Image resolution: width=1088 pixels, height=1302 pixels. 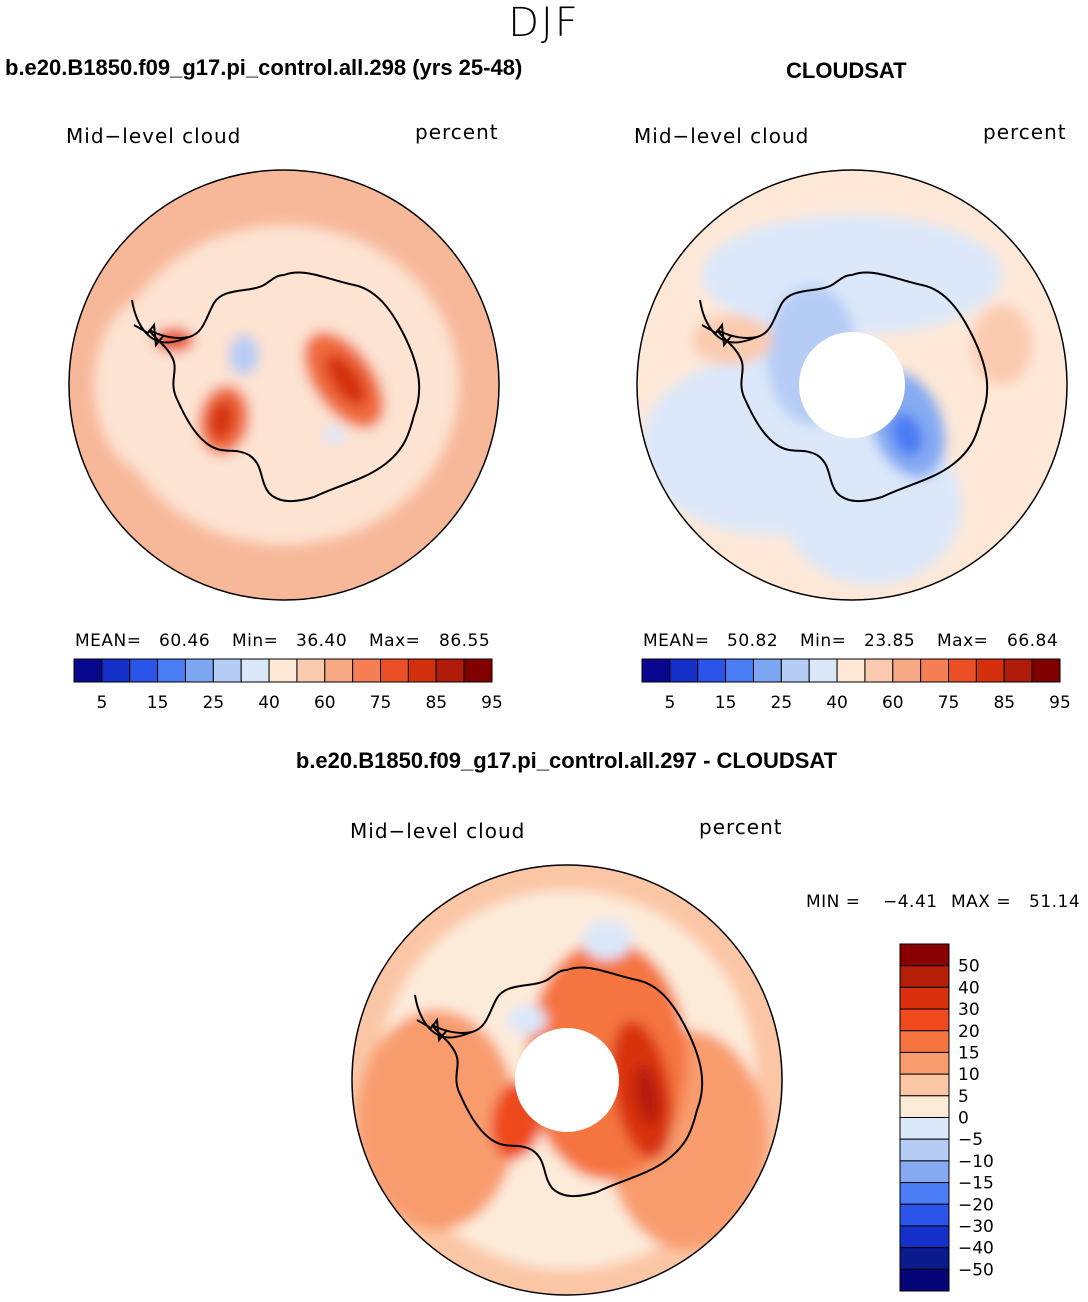 What do you see at coordinates (969, 1075) in the screenshot?
I see `diff-colorbar-tick-label: 10` at bounding box center [969, 1075].